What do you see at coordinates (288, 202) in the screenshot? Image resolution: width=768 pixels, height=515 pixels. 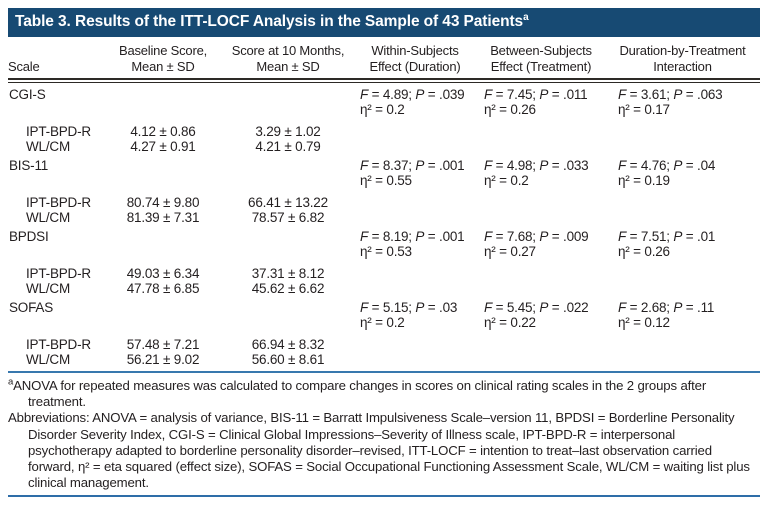 I see `month10-score: 66.41 ± 13.22` at bounding box center [288, 202].